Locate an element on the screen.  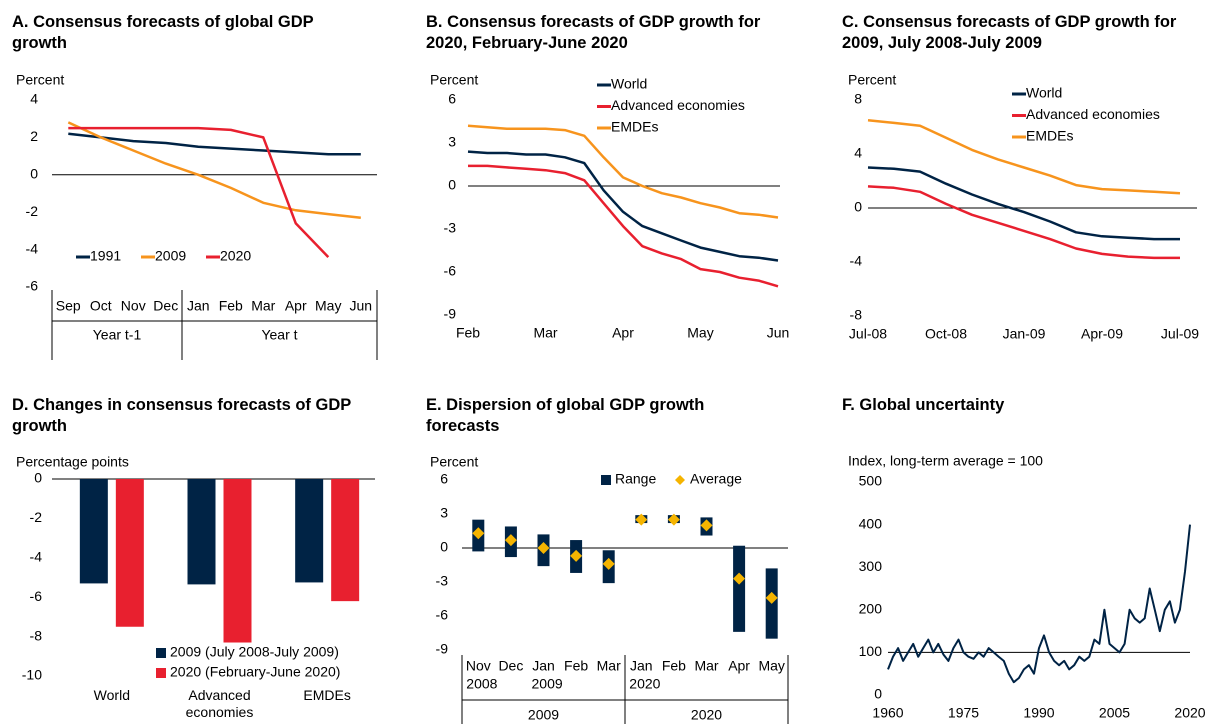
y-tick-label: -9 is located at coordinates (442, 649).